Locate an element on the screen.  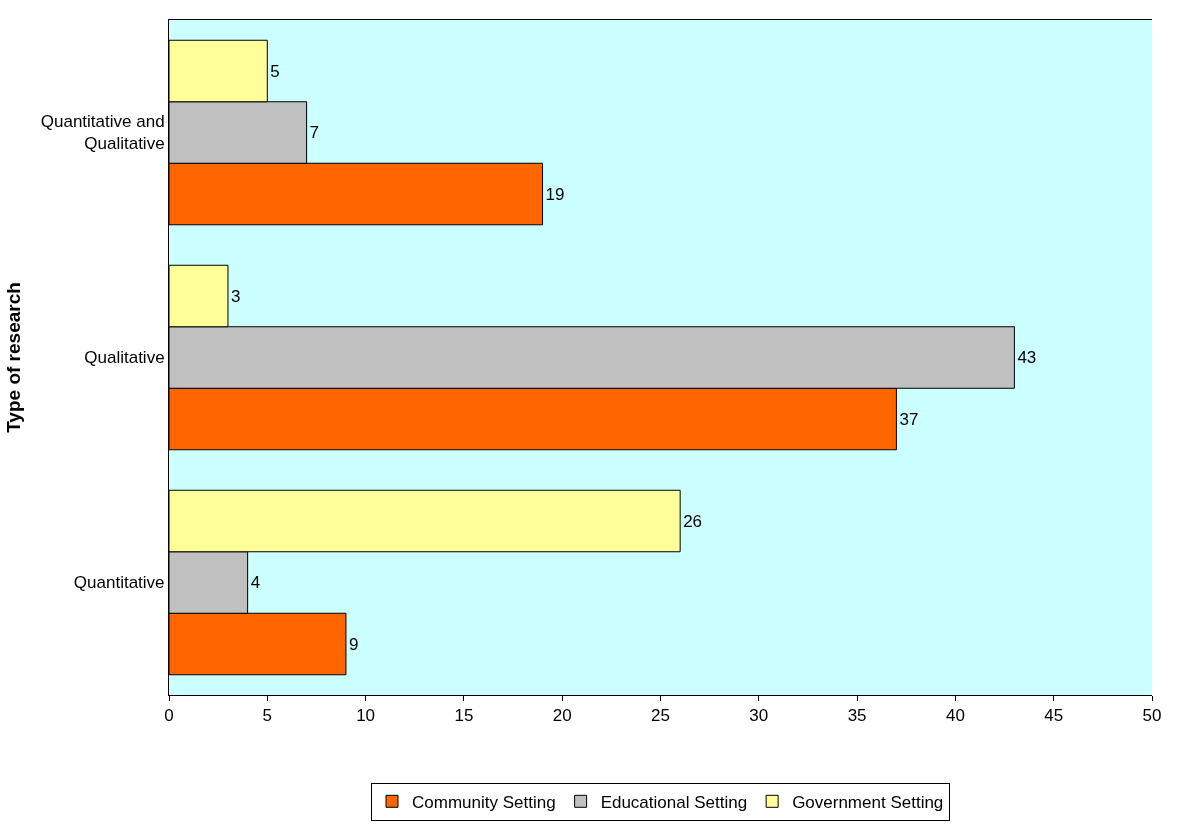
x-tick-label: 35 is located at coordinates (857, 716).